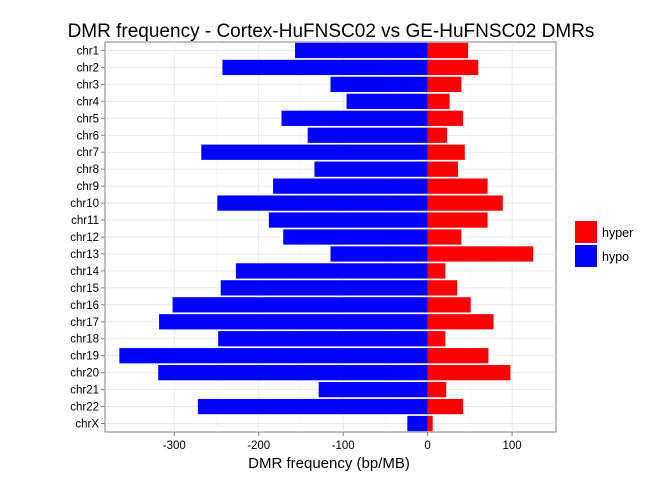 The image size is (672, 480). Describe the element at coordinates (312, 406) in the screenshot. I see `bar-hypo-chr22` at that location.